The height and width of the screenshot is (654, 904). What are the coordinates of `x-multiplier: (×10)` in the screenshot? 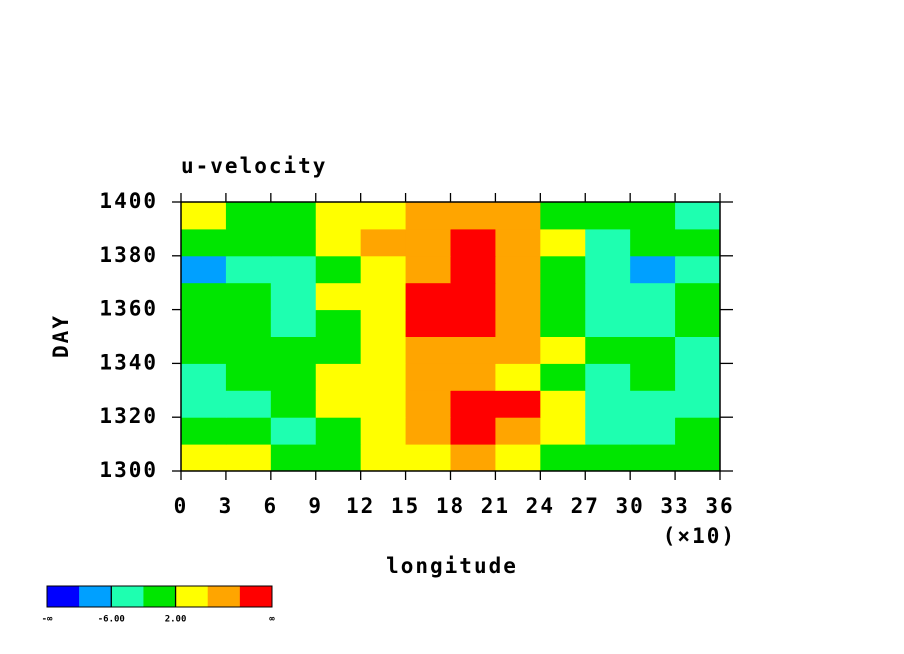 It's located at (699, 536).